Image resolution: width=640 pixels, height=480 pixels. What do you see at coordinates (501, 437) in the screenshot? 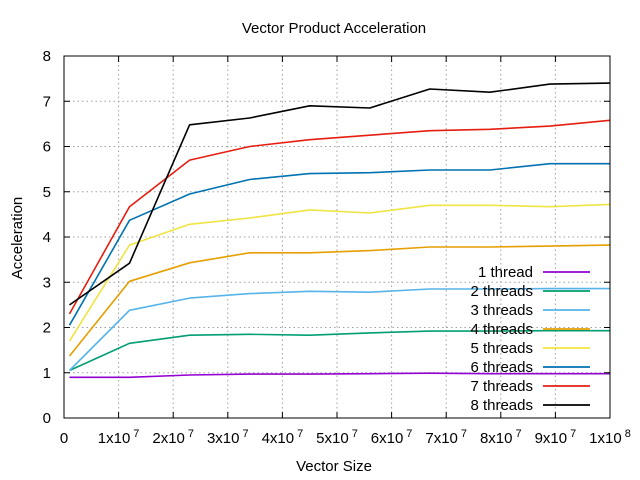
I see `x-tick-label: 8x10 7` at bounding box center [501, 437].